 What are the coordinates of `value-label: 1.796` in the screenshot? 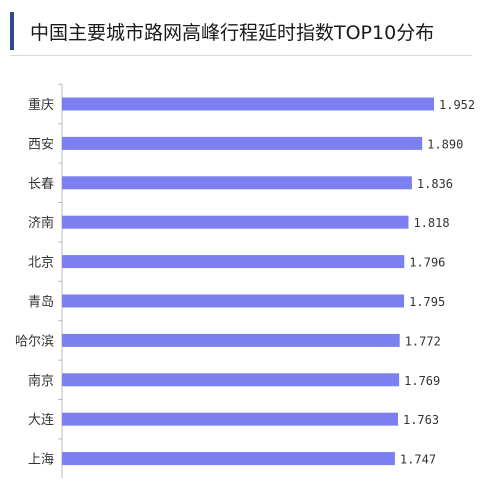 It's located at (427, 263).